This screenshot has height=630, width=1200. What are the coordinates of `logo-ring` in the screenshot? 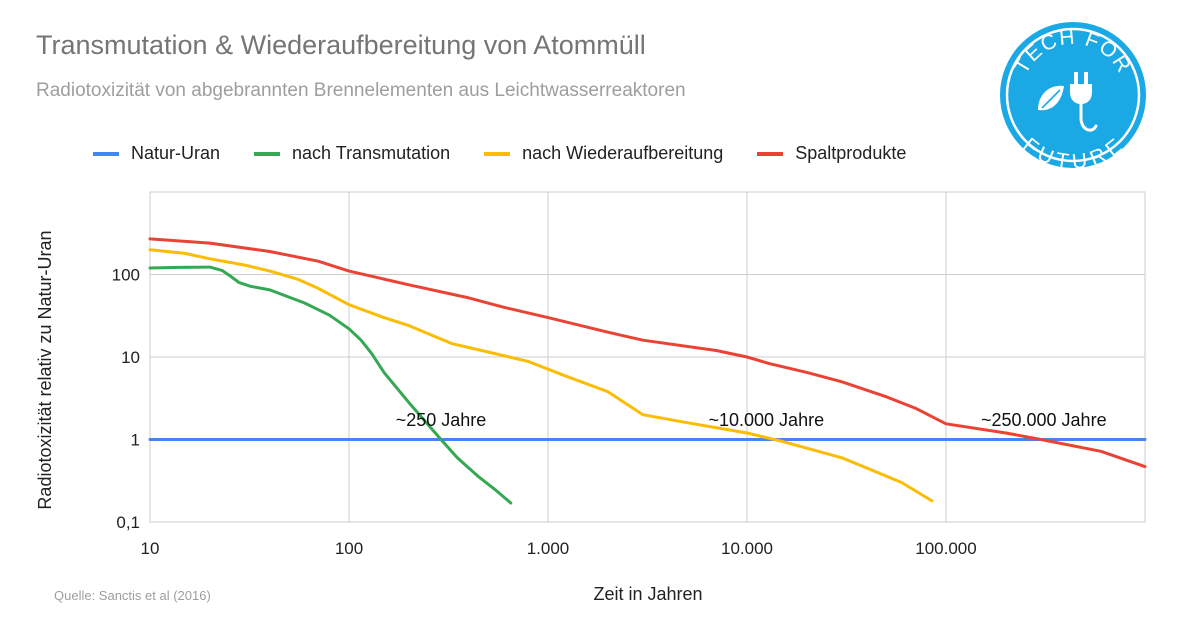 It's located at (1073, 95).